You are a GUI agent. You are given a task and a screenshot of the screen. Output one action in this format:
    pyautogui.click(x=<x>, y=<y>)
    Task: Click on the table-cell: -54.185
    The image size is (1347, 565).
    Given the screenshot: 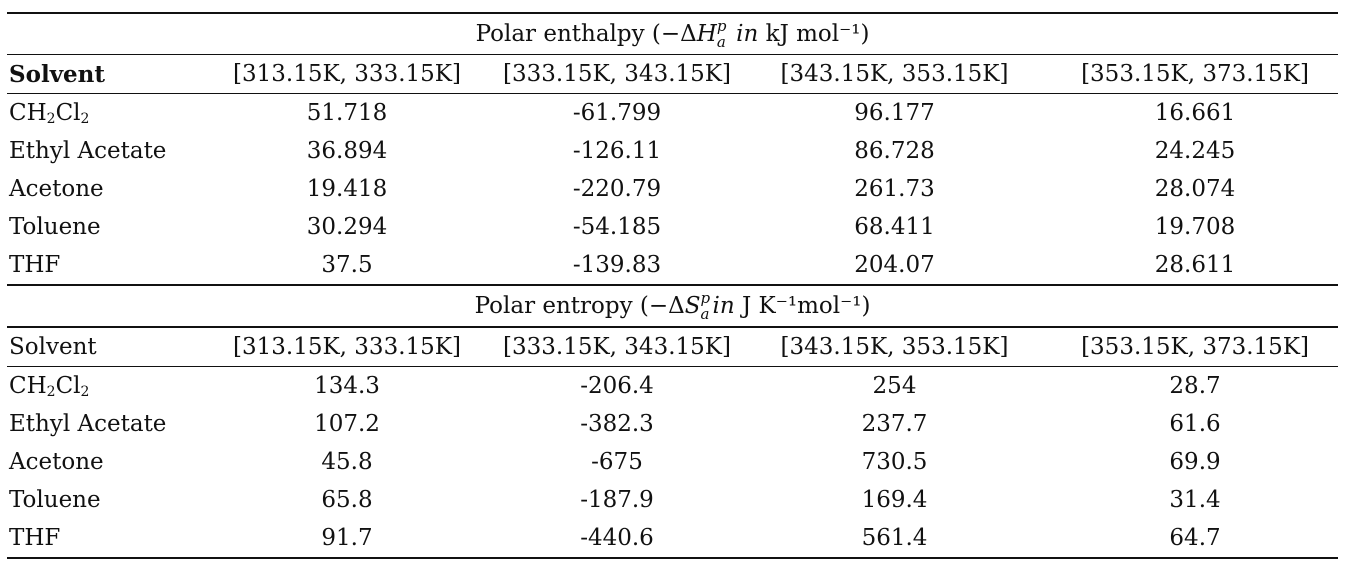 What is the action you would take?
    pyautogui.click(x=617, y=227)
    